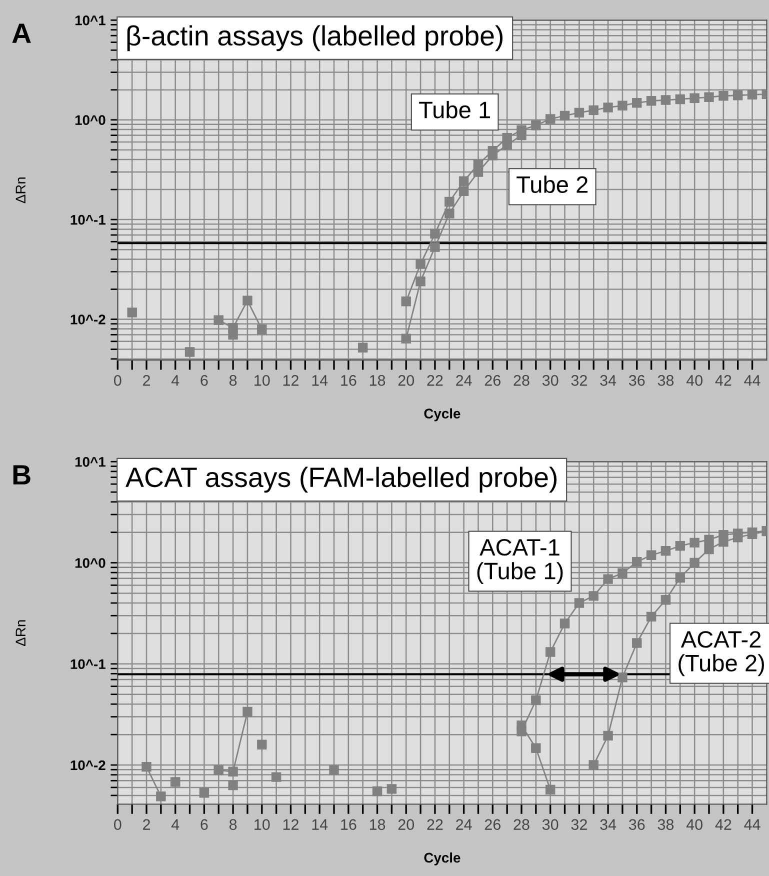 The height and width of the screenshot is (876, 769). Describe the element at coordinates (175, 380) in the screenshot. I see `x-tick-label: 4` at that location.